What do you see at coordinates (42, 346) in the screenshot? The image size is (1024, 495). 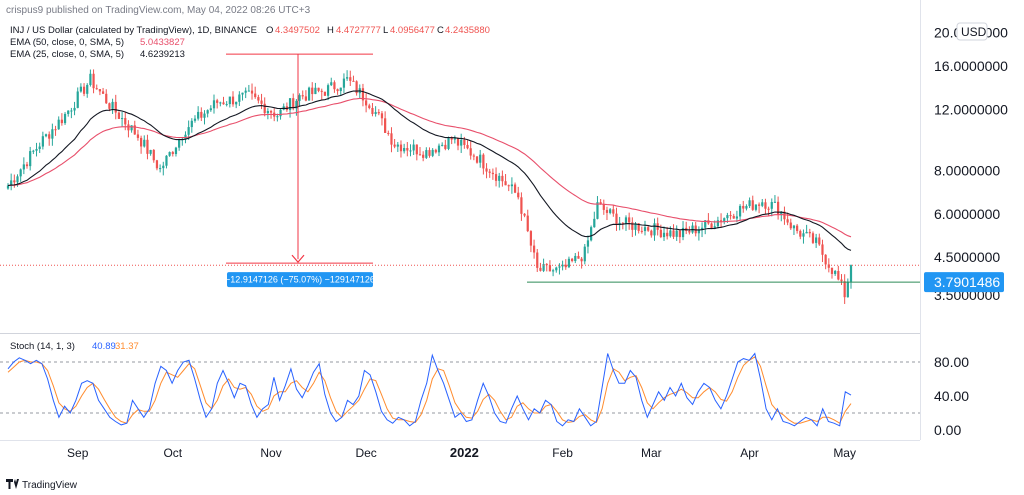 I see `stoch-title: Stoch (14, 1, 3)` at bounding box center [42, 346].